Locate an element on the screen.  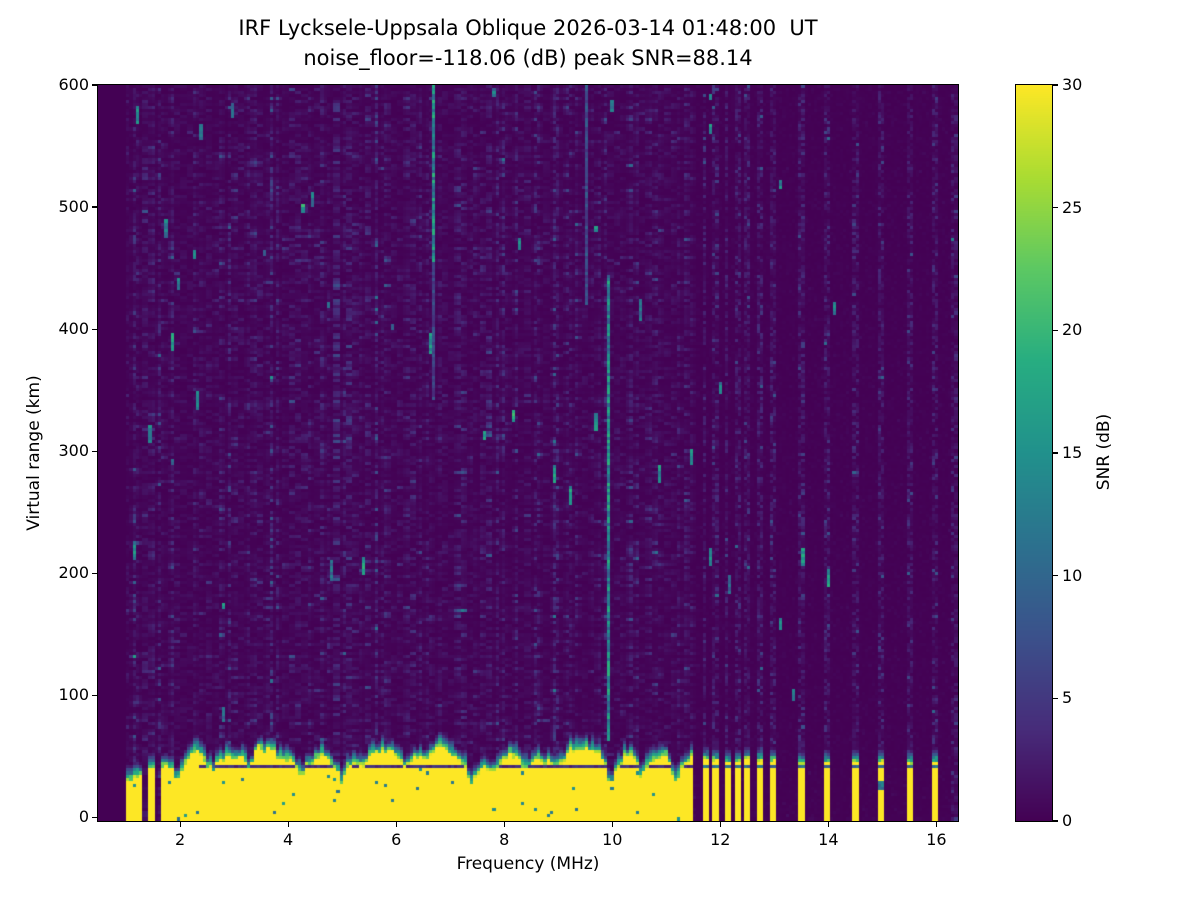
colorbar-tick-label: 15 is located at coordinates (1072, 452).